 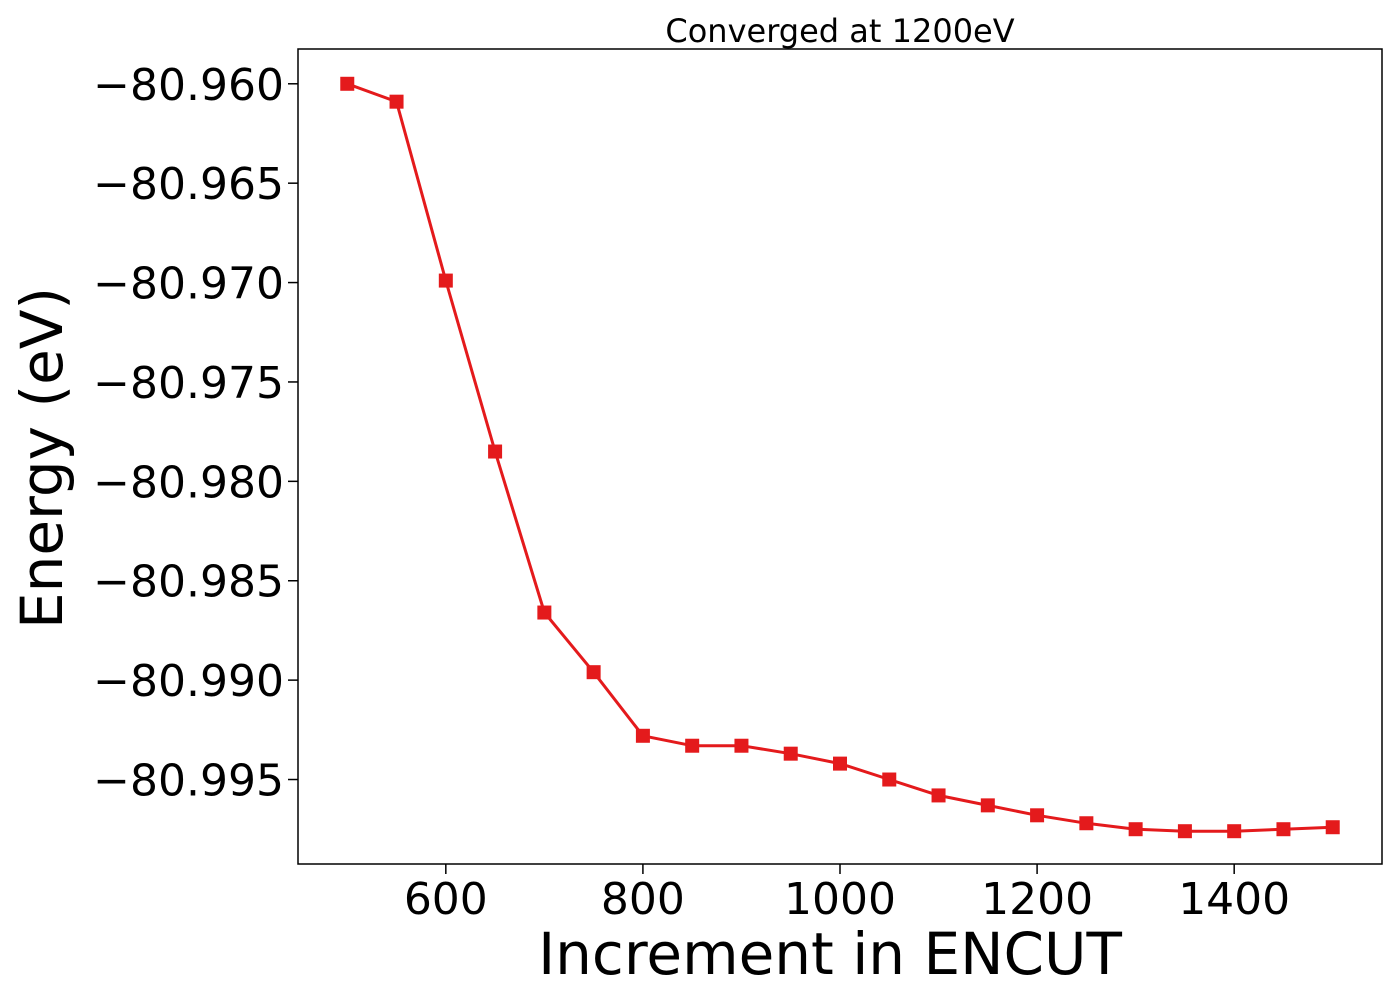 I want to click on x-tick-label: 1000, so click(x=840, y=899).